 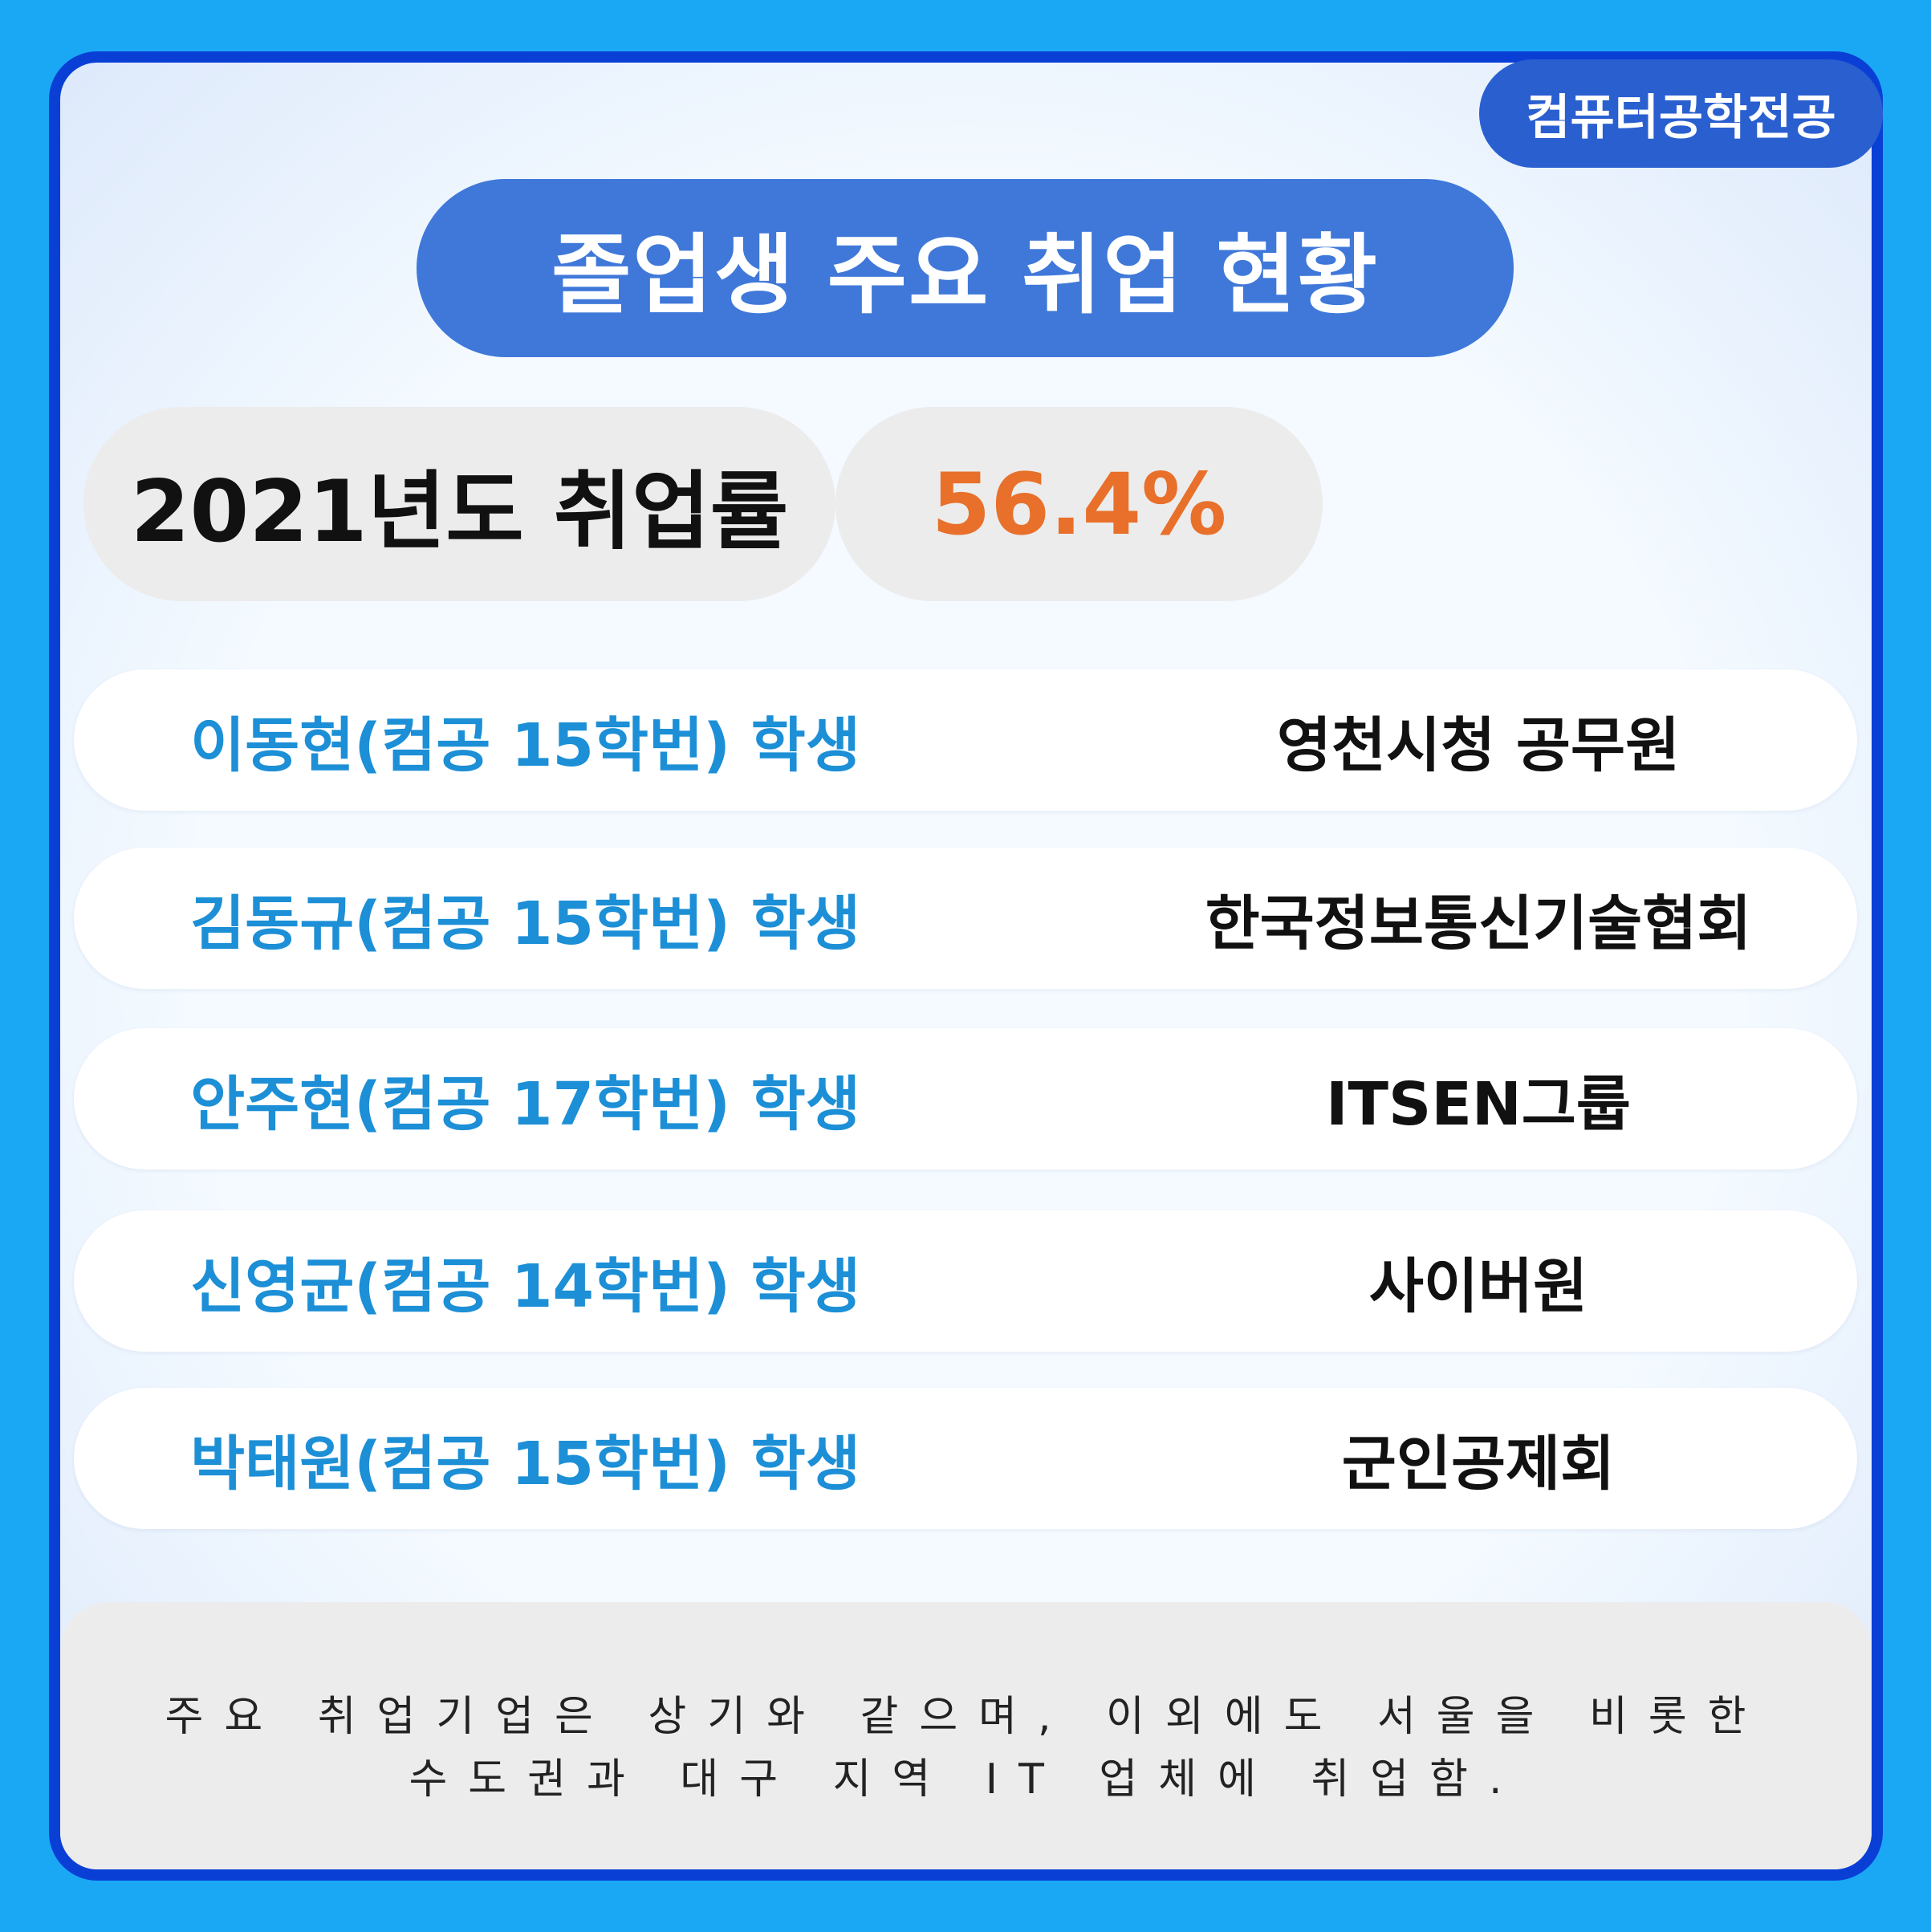 What do you see at coordinates (1681, 113) in the screenshot?
I see `department-badge: 컴퓨터공학전공` at bounding box center [1681, 113].